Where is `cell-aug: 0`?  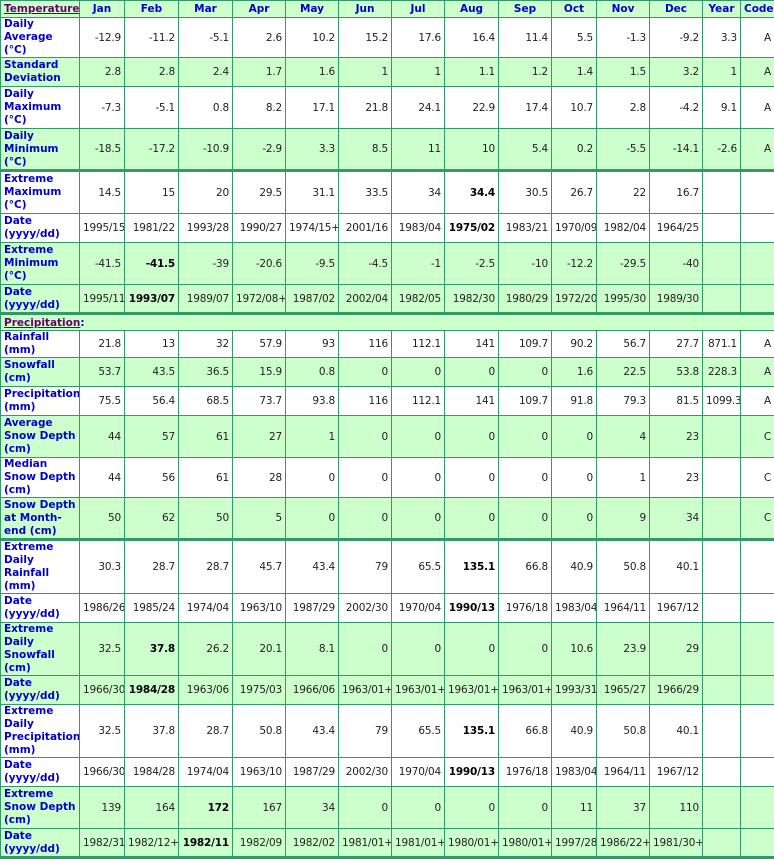
cell-aug: 0 is located at coordinates (472, 437).